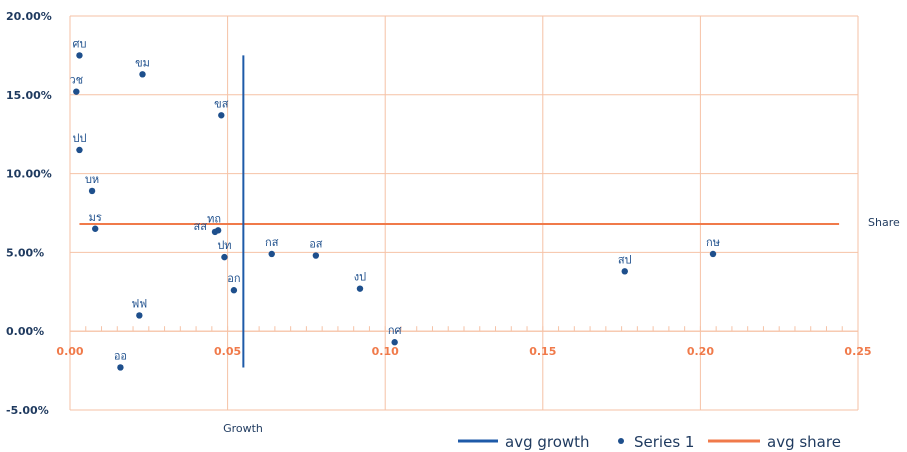  Describe the element at coordinates (29, 95) in the screenshot. I see `y-tick-label: 15.00%` at that location.